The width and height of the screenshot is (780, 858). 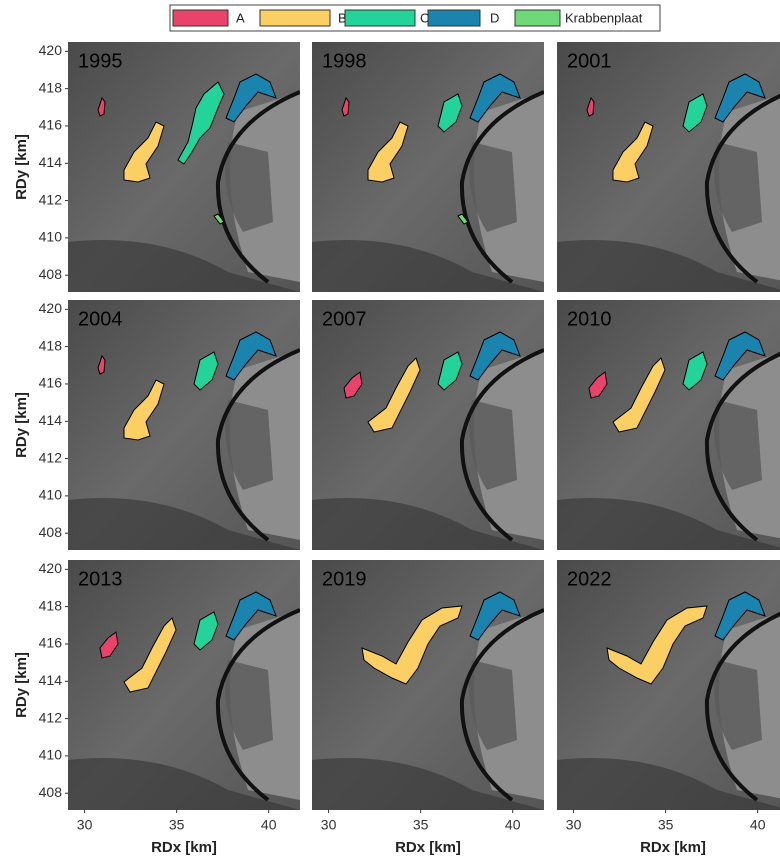 I want to click on legend-label: B, so click(x=342, y=17).